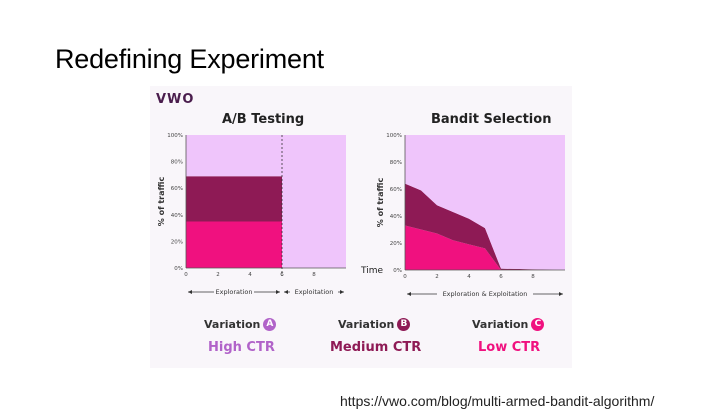  I want to click on phase-label: Exploration, so click(234, 292).